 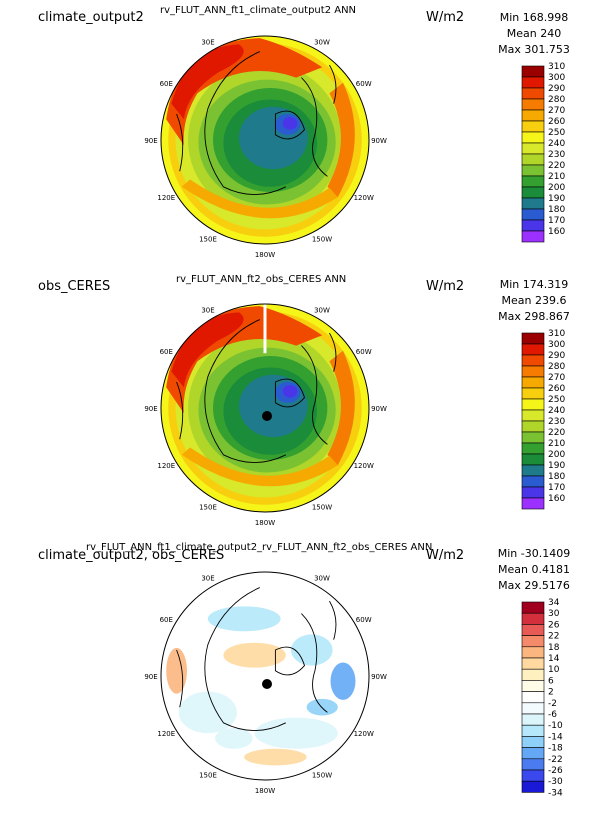 What do you see at coordinates (556, 133) in the screenshot?
I see `colorbar-label: 250` at bounding box center [556, 133].